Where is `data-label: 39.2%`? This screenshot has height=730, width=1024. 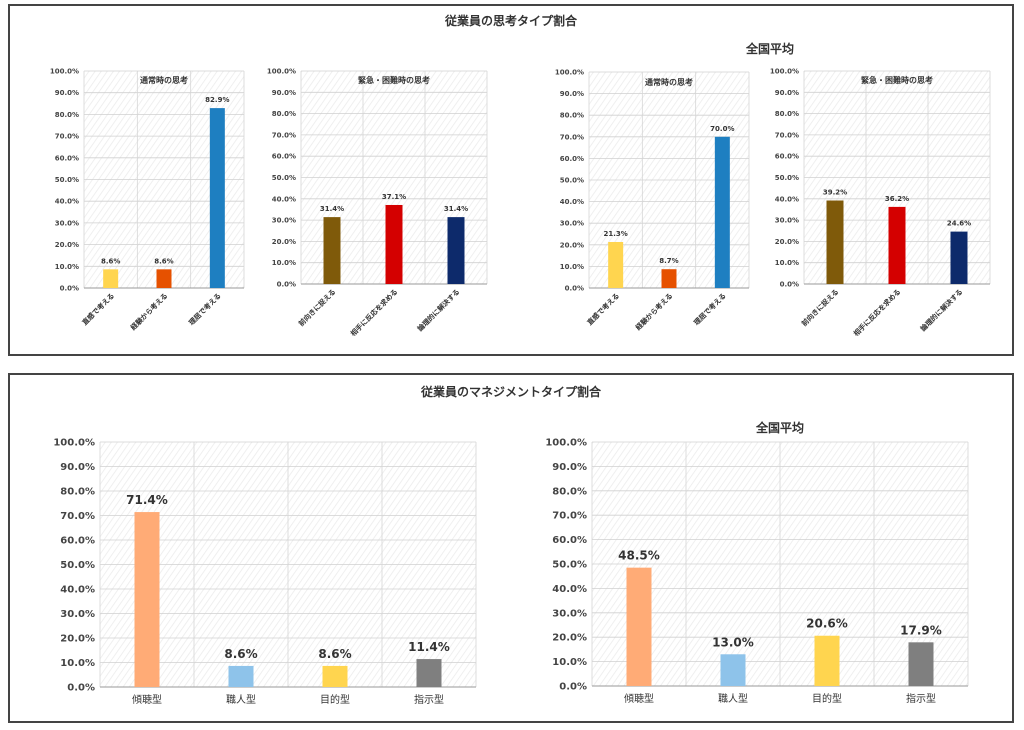
data-label: 39.2% is located at coordinates (835, 193).